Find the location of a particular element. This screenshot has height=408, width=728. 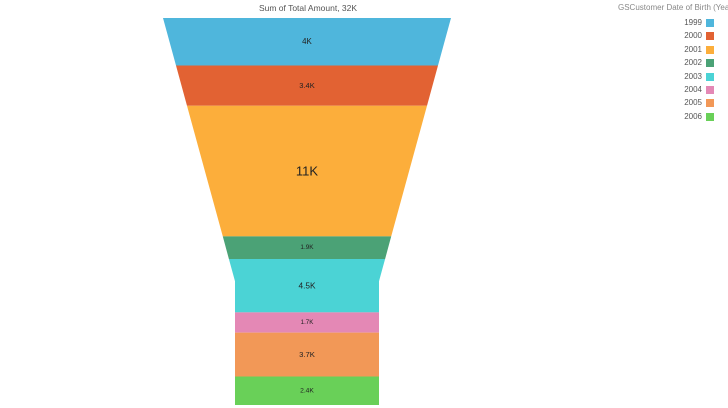

legend-label-2006: 2006 is located at coordinates (693, 116).